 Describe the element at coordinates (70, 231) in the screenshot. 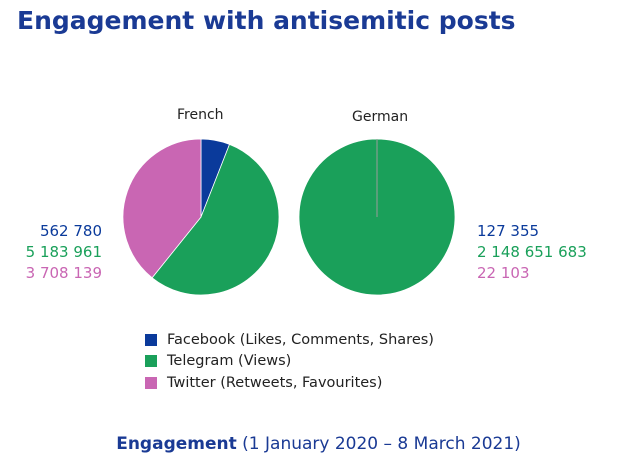

I see `value-label-facebook: 562 780` at that location.